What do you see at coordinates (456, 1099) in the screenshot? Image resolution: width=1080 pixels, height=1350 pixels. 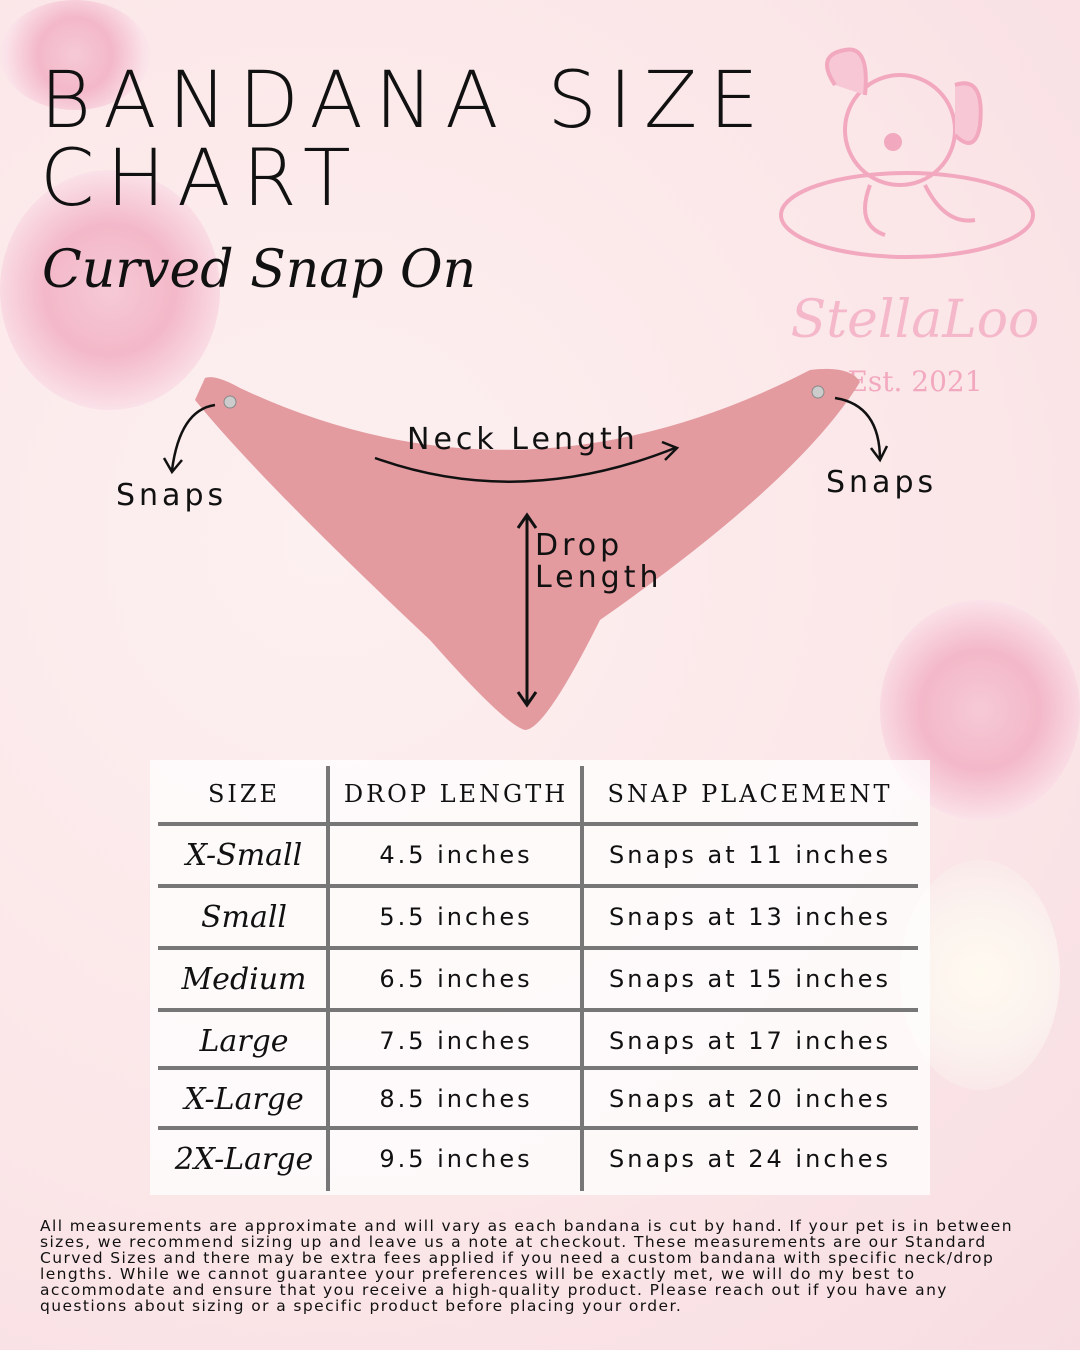 I see `drop-length-cell: 8.5 inches` at bounding box center [456, 1099].